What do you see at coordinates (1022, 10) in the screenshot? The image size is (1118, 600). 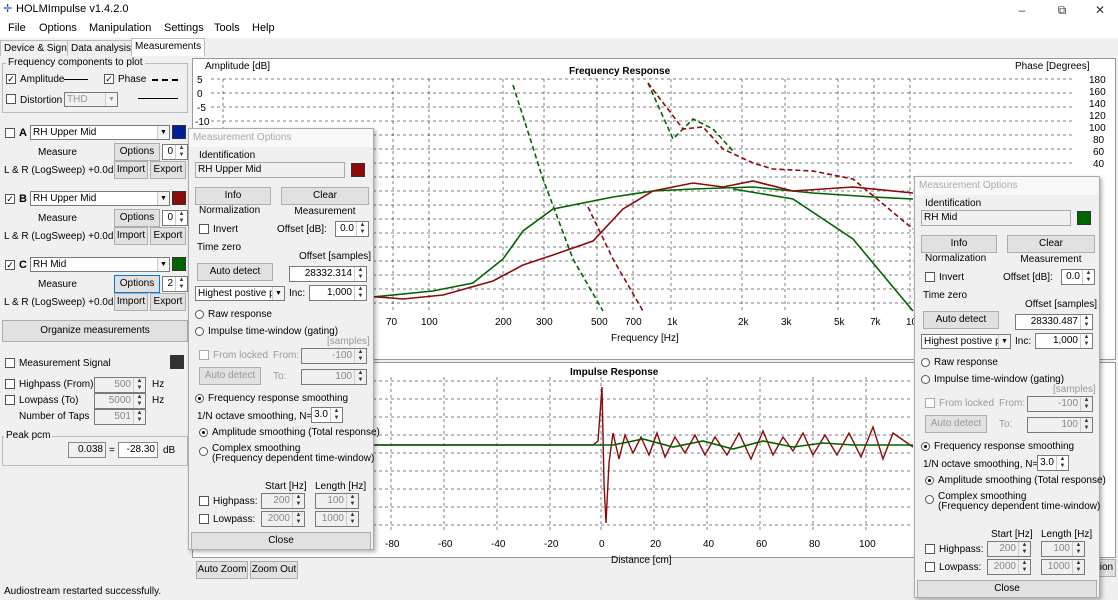 I see `minimize-button: –` at bounding box center [1022, 10].